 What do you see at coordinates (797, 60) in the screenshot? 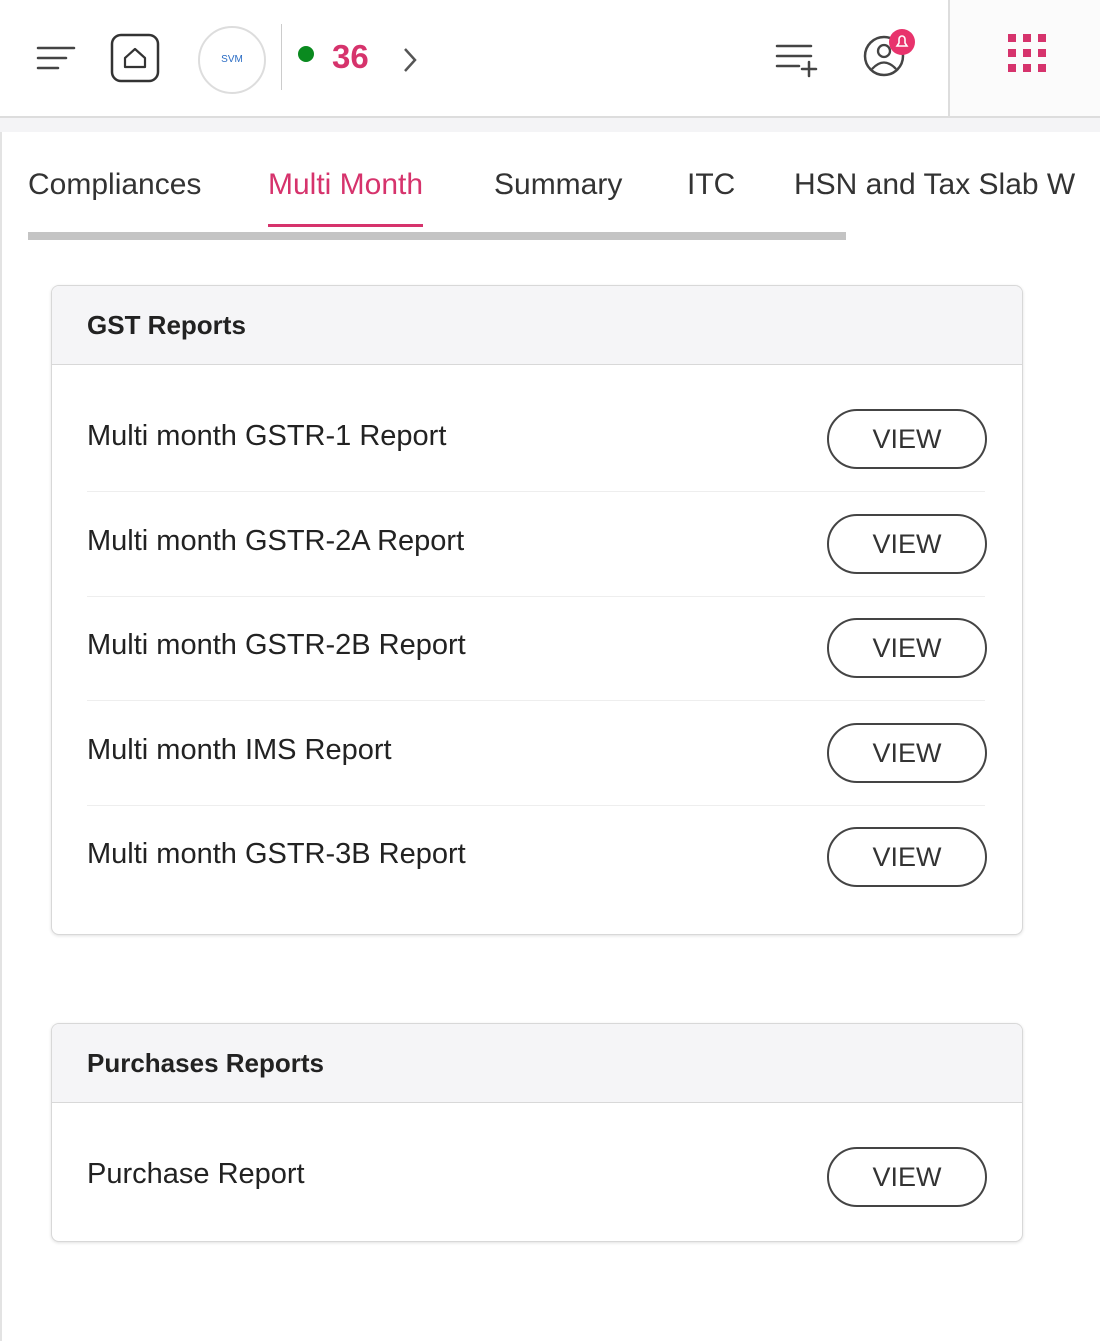
I see `add-list-icon` at bounding box center [797, 60].